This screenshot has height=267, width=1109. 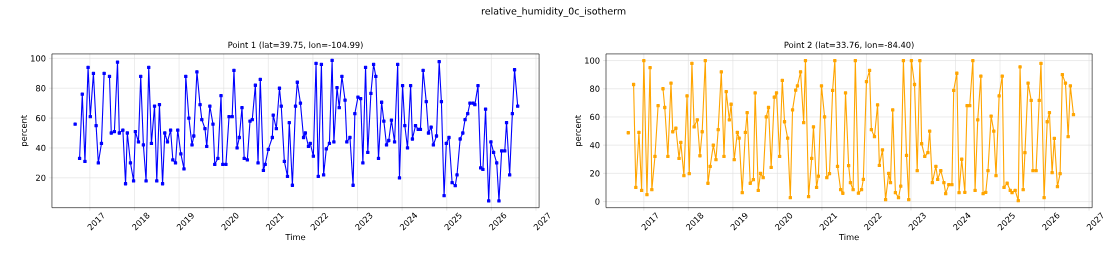 What do you see at coordinates (295, 45) in the screenshot?
I see `chart-title: Point 1 (lat=39.75, lon=-104.99)` at bounding box center [295, 45].